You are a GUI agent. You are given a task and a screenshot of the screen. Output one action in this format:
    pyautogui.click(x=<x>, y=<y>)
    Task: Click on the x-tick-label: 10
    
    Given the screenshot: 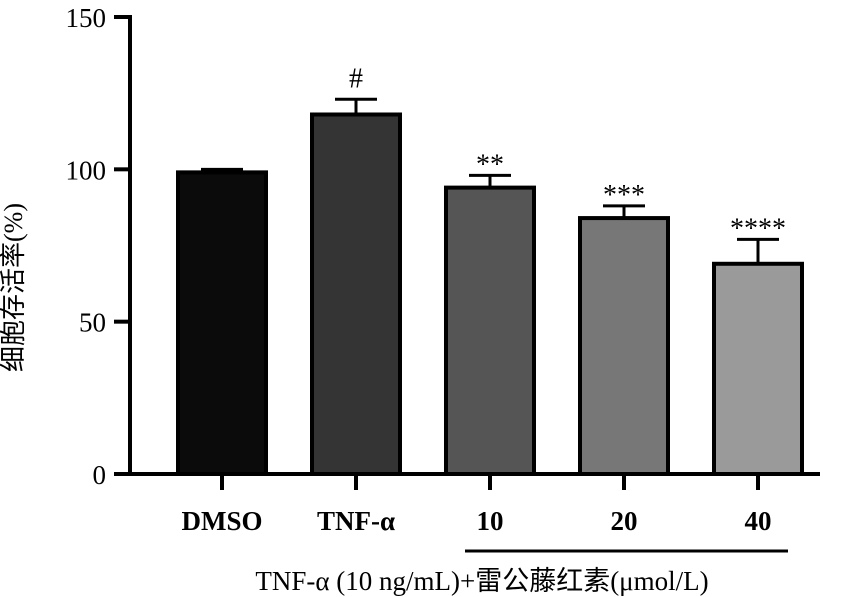 What is the action you would take?
    pyautogui.click(x=490, y=521)
    